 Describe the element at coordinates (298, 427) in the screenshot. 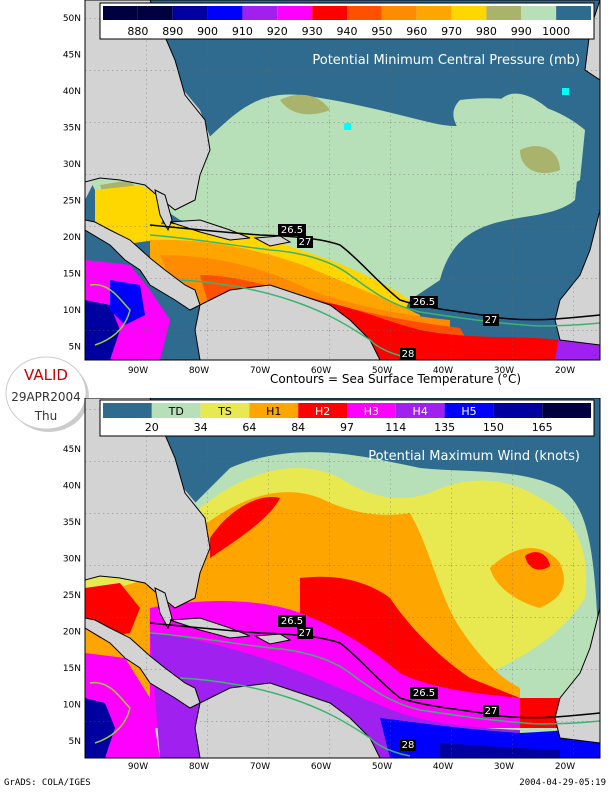

I see `legend-value: 84` at that location.